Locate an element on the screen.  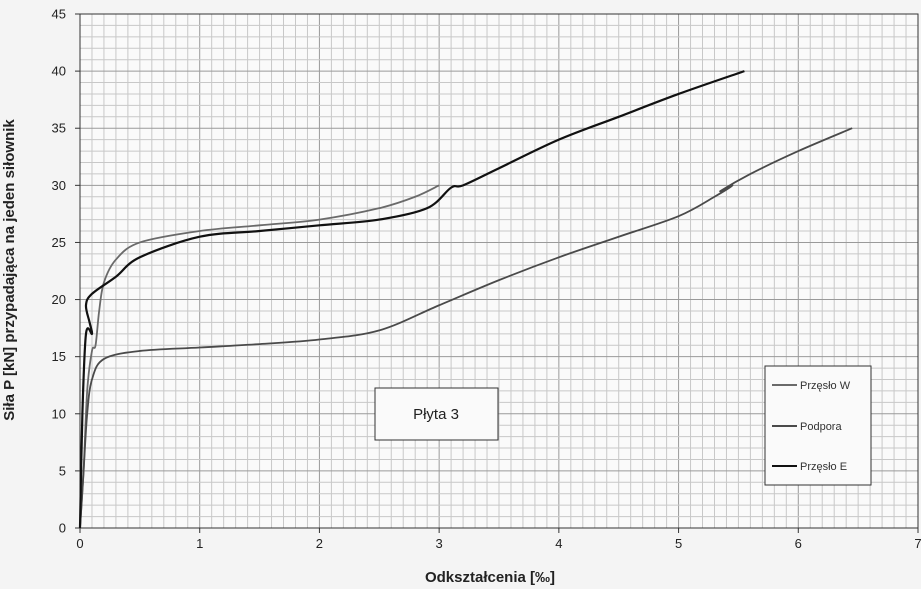
annotation-frame is located at coordinates (436, 414).